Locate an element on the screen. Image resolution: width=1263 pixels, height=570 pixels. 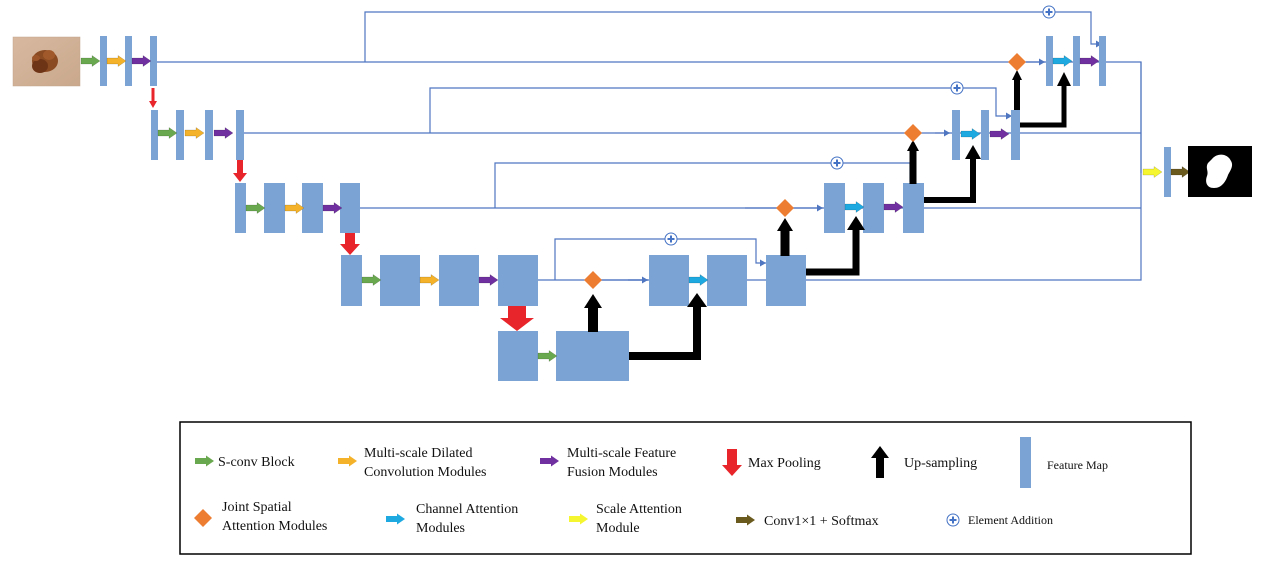
legend-fusion-label-1: Multi-scale Feature is located at coordinates (621, 453).